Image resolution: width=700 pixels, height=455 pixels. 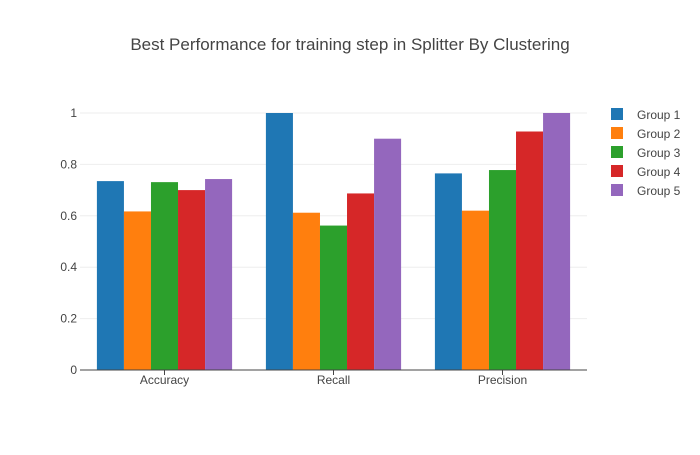 I want to click on legend-label: Group 3, so click(x=659, y=153).